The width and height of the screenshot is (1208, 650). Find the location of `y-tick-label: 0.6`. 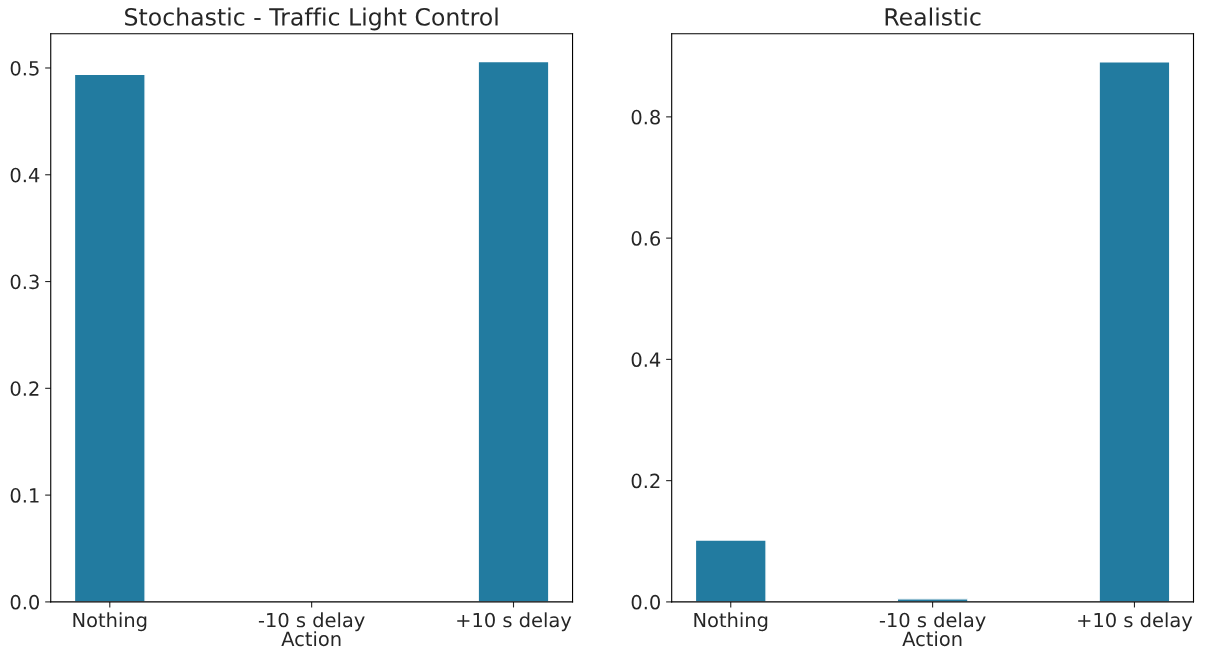

y-tick-label: 0.6 is located at coordinates (646, 238).